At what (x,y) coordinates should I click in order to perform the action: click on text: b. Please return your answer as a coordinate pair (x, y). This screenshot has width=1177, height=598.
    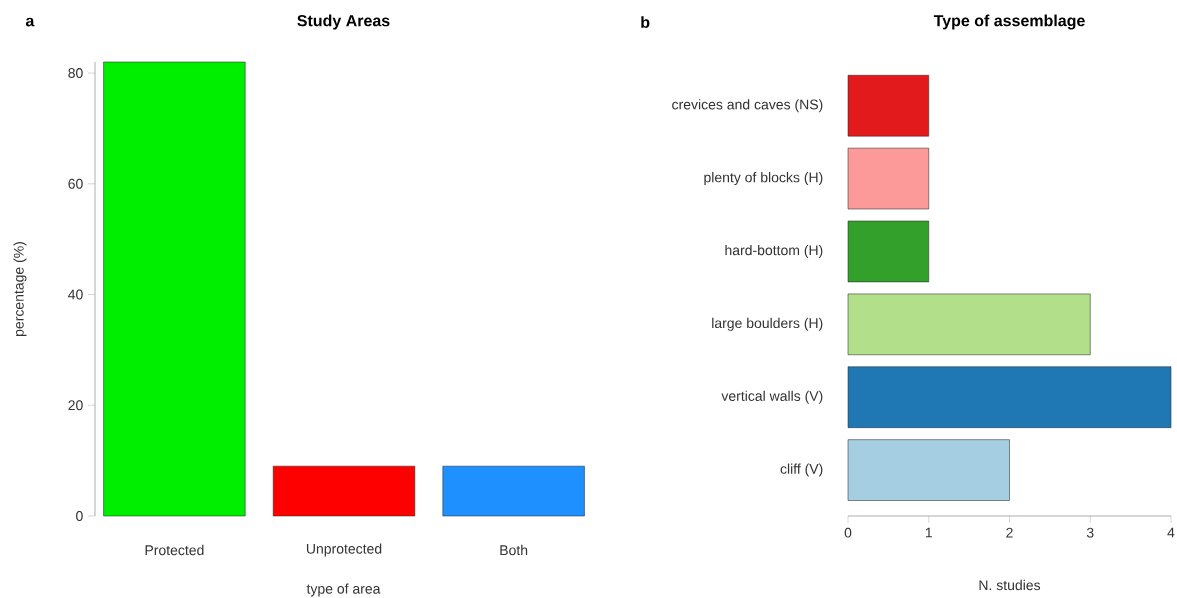
    Looking at the image, I should click on (645, 22).